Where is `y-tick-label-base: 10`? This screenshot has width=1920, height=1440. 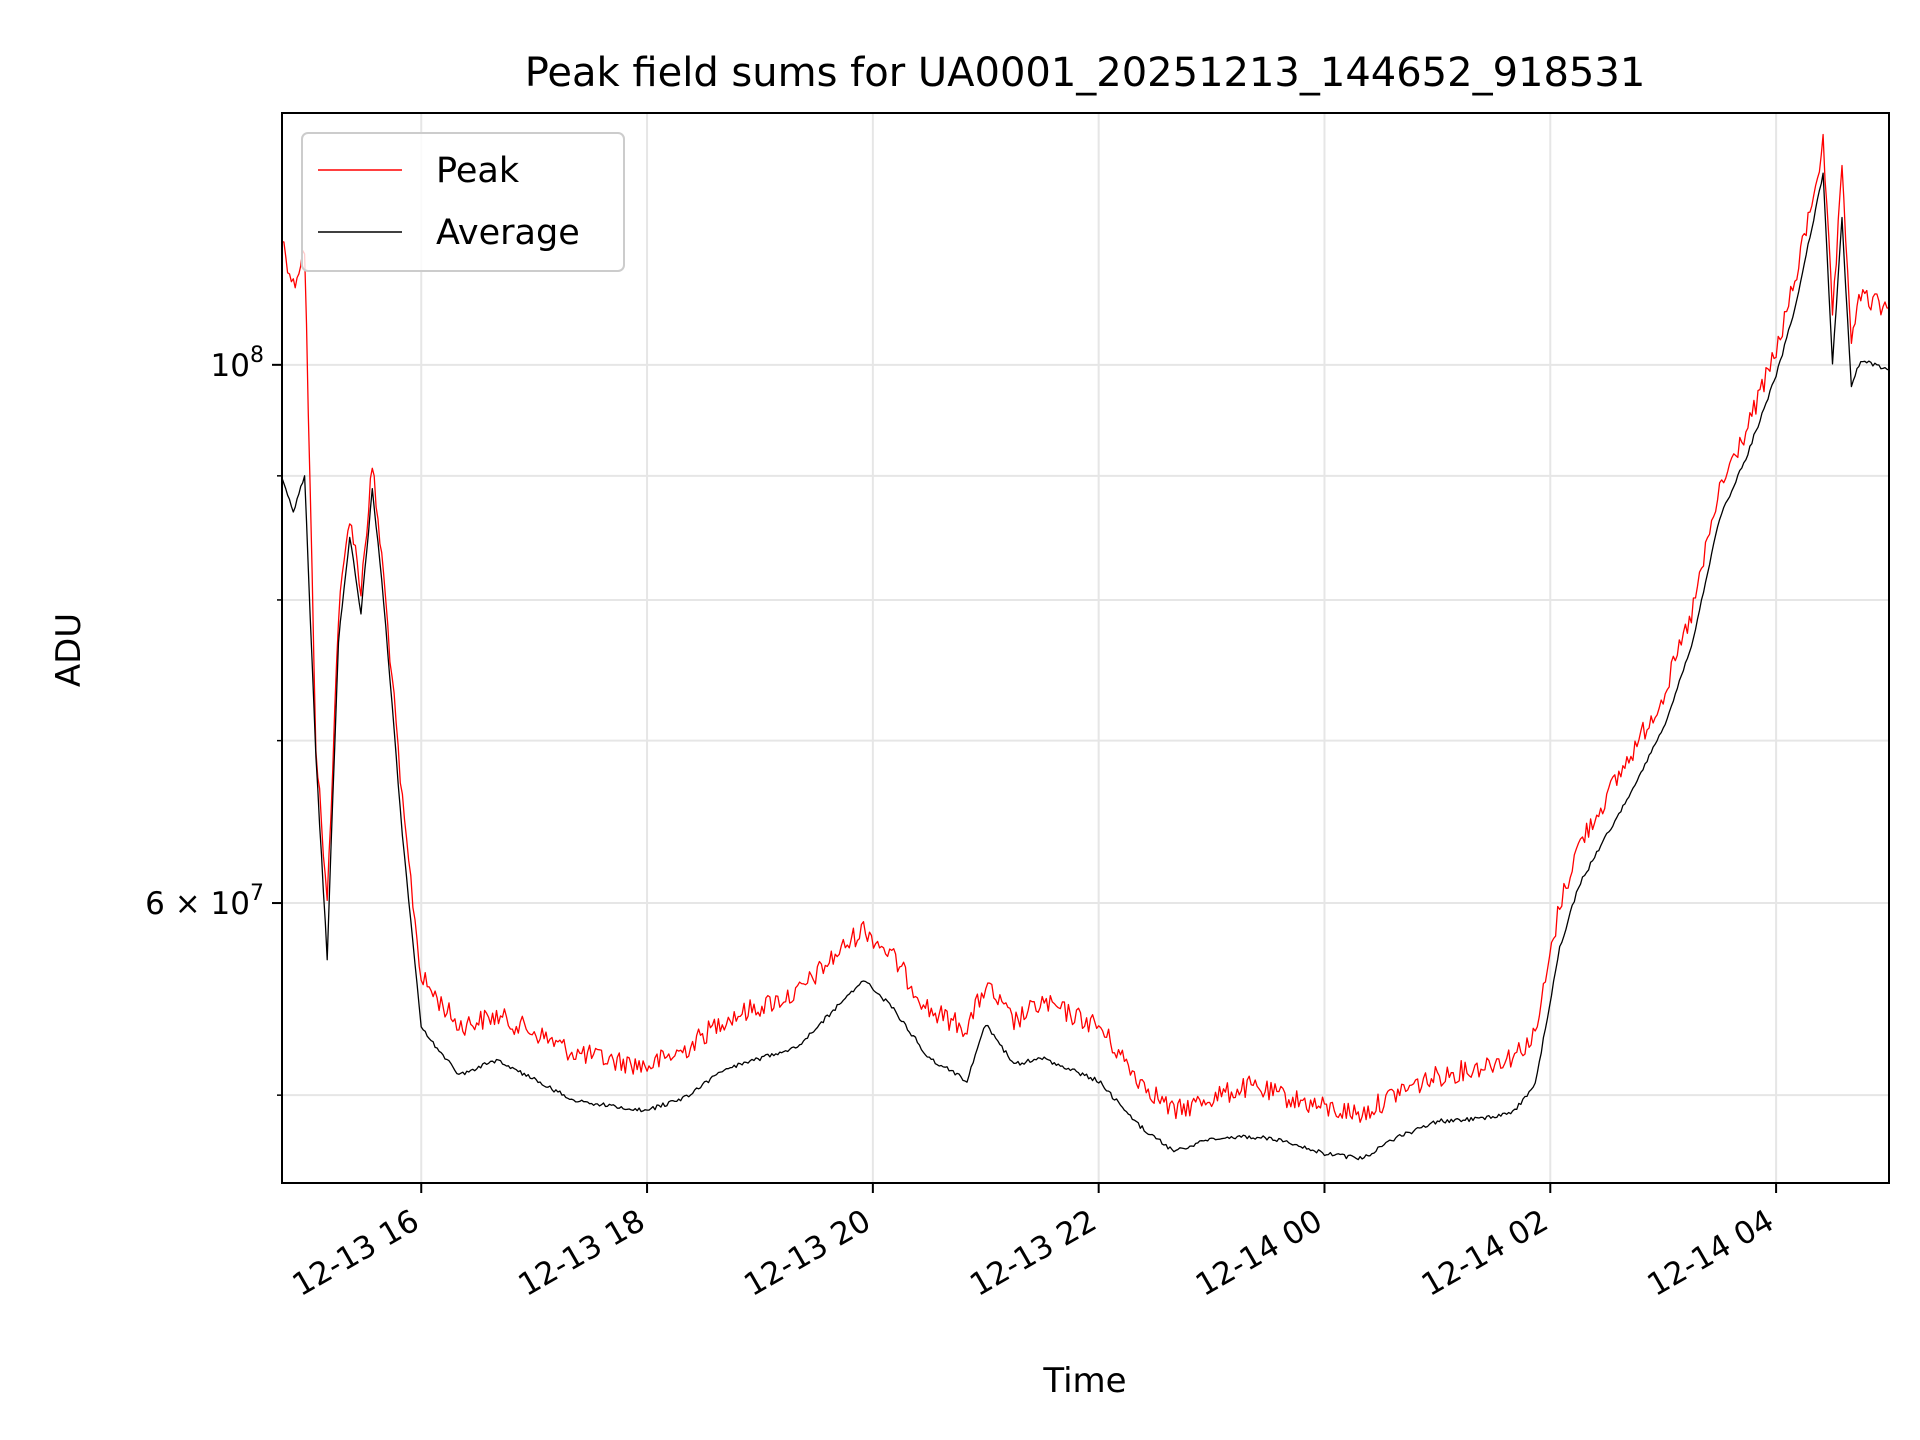
y-tick-label-base: 10 is located at coordinates (230, 366).